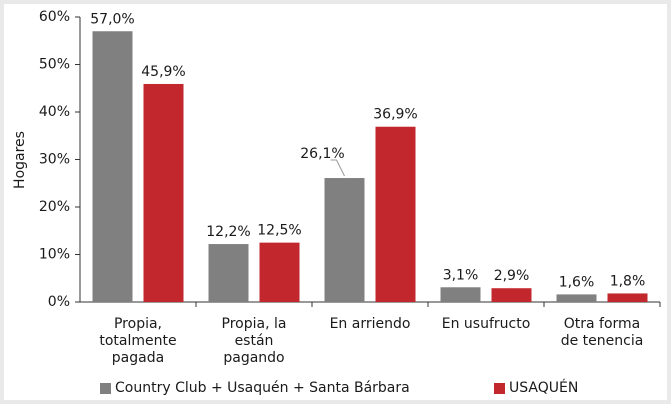 This screenshot has height=404, width=671. Describe the element at coordinates (461, 275) in the screenshot. I see `data-label: 3,1%` at that location.